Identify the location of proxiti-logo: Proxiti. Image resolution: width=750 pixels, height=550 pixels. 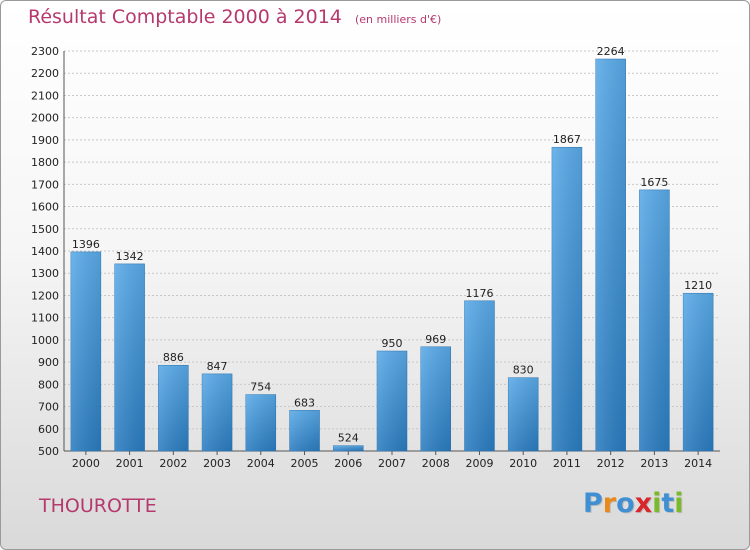
(633, 503).